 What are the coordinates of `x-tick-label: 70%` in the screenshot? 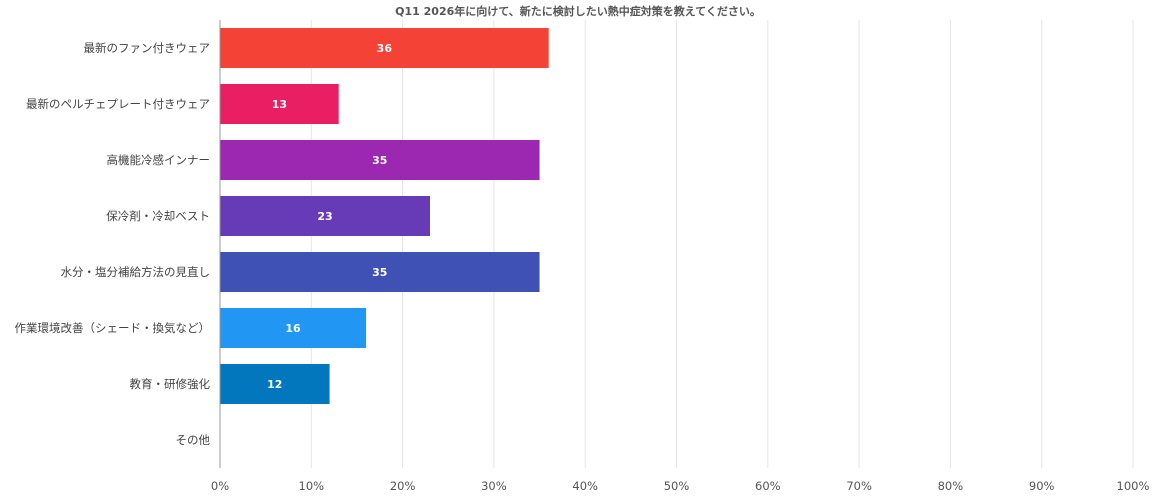 It's located at (859, 486).